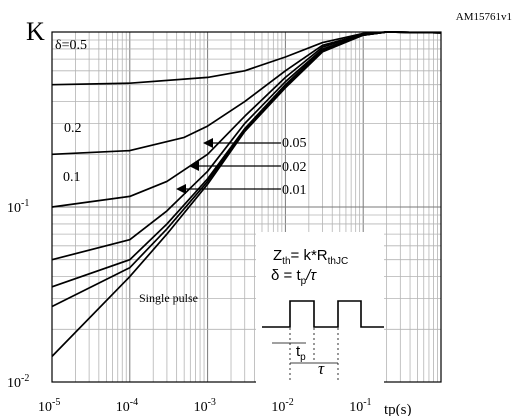 Image resolution: width=514 pixels, height=416 pixels. Describe the element at coordinates (49, 406) in the screenshot. I see `x-tick-label: 10⁻⁵` at that location.